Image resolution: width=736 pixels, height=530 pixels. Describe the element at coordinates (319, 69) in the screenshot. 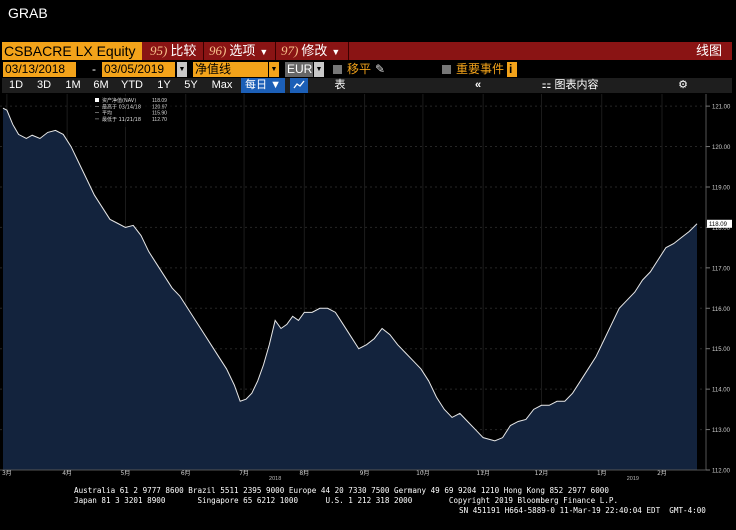

I see `currency-dropdown: ▼` at that location.